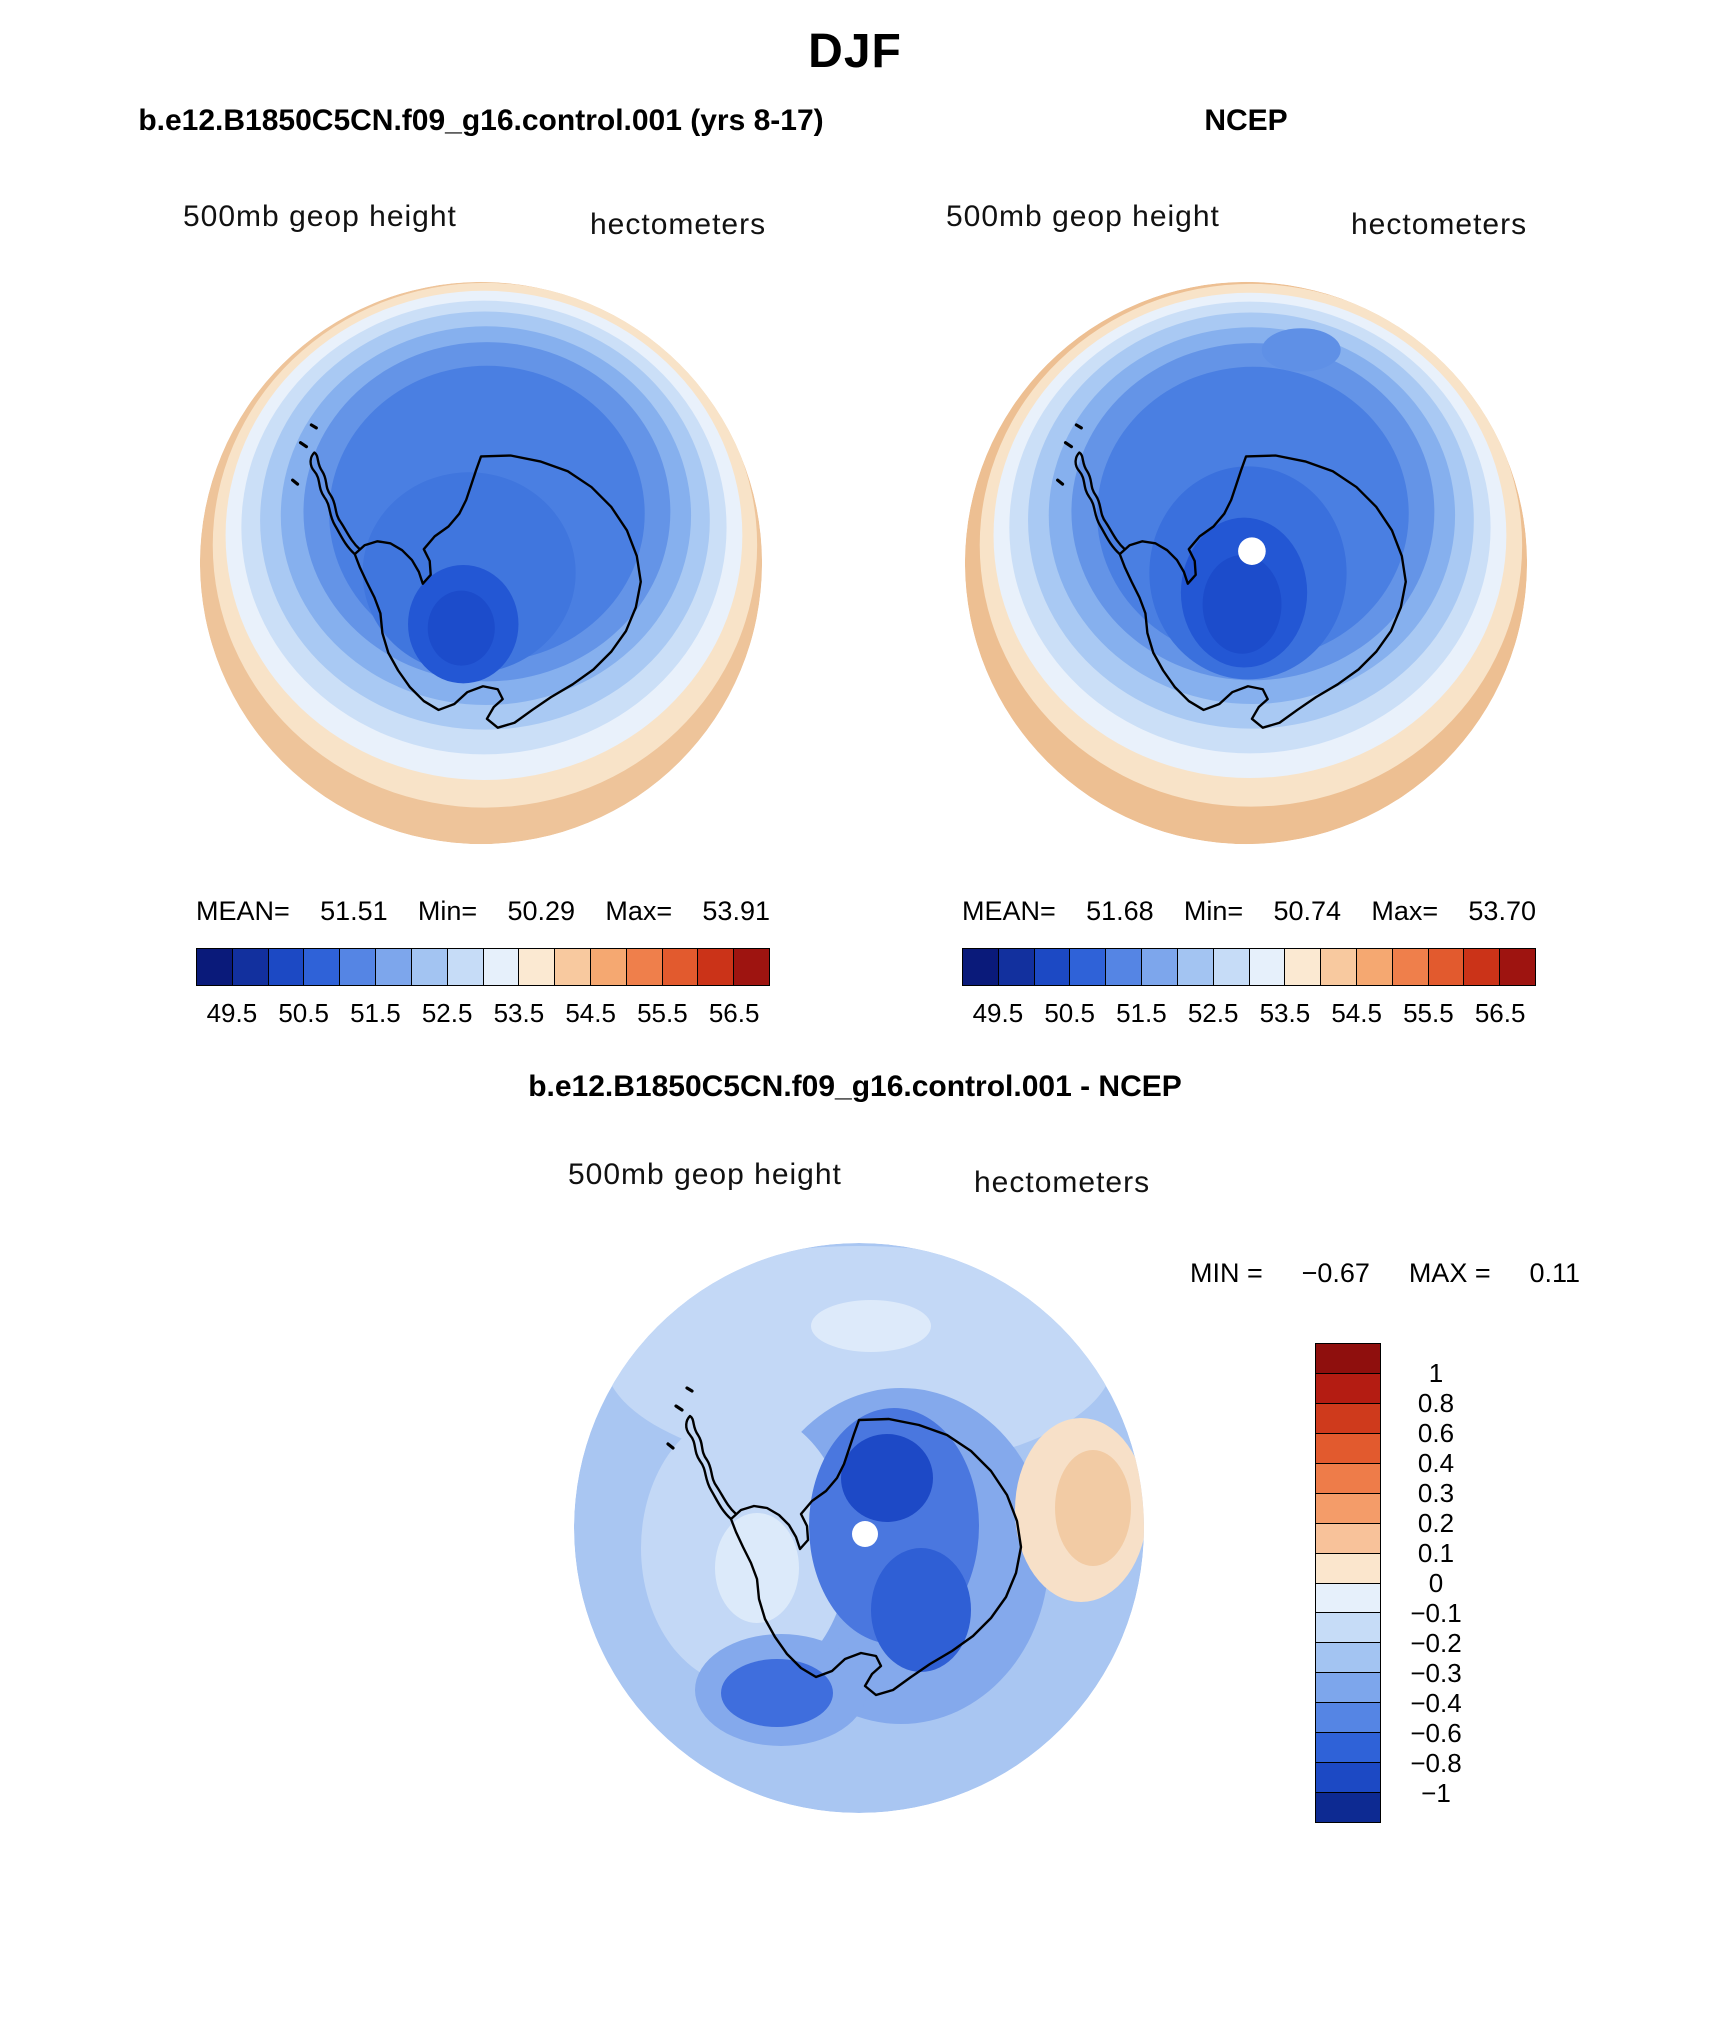  I want to click on colorbar-tick-label: 52.5, so click(1213, 1013).